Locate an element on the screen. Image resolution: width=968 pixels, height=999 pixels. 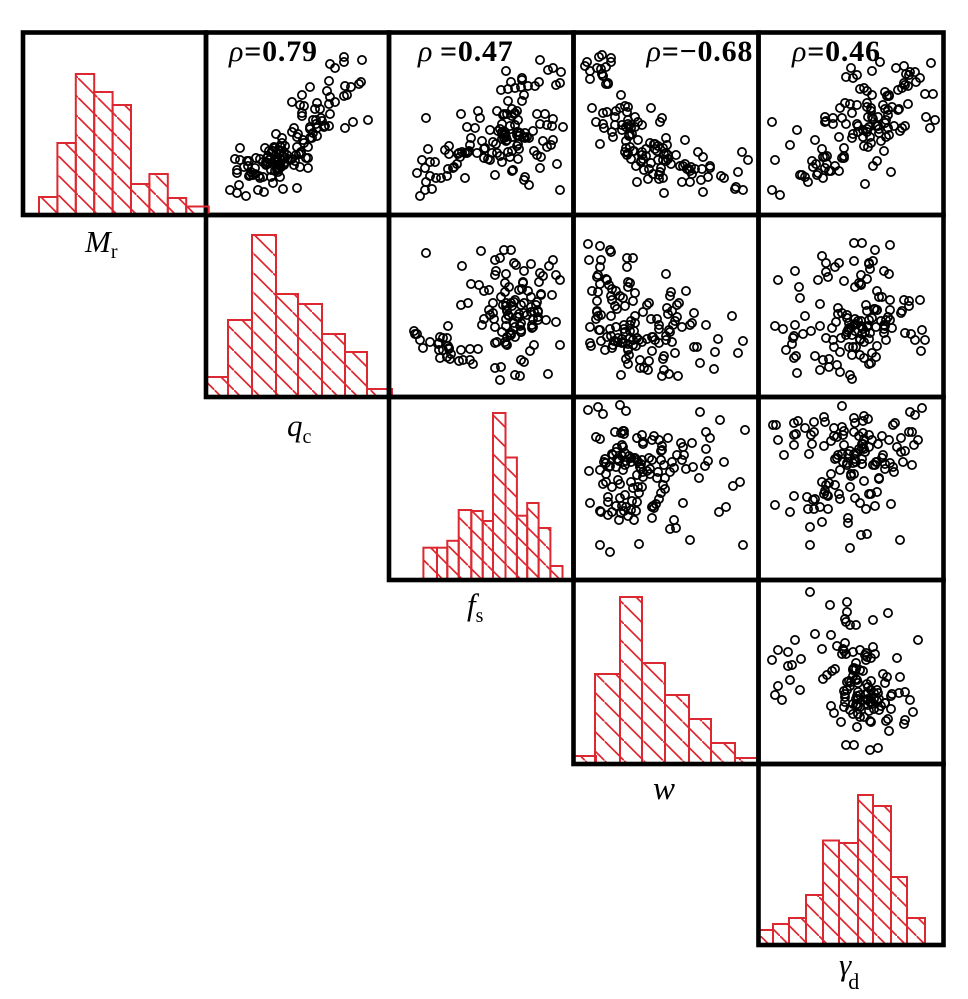
svg-text: ρ =0.47 is located at coordinates (465, 51).